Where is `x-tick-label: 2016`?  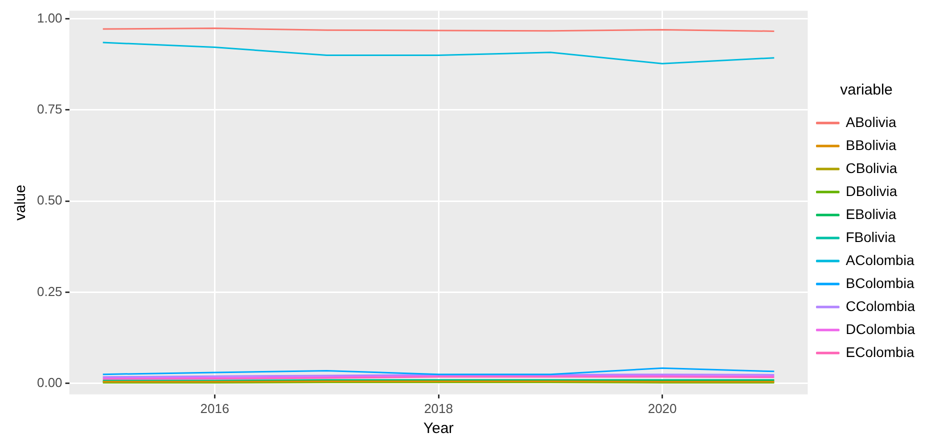 x-tick-label: 2016 is located at coordinates (215, 408).